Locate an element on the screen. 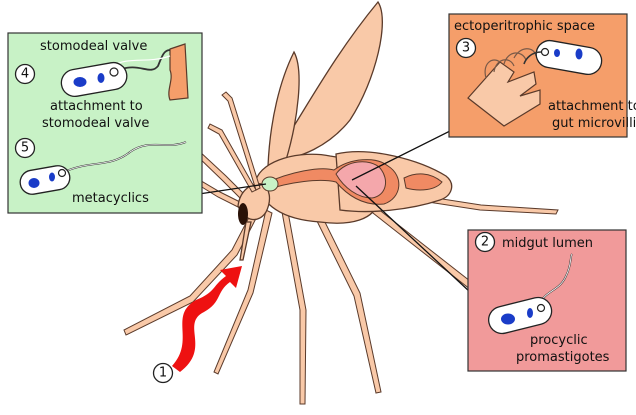  step-1-number: 1 is located at coordinates (163, 373).